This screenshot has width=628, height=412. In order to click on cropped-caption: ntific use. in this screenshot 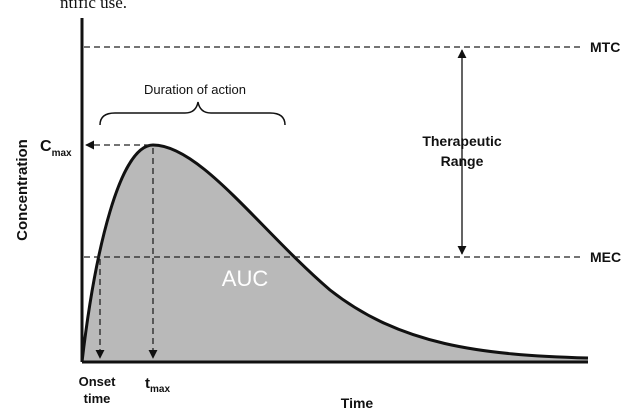, I will do `click(93, 6)`.